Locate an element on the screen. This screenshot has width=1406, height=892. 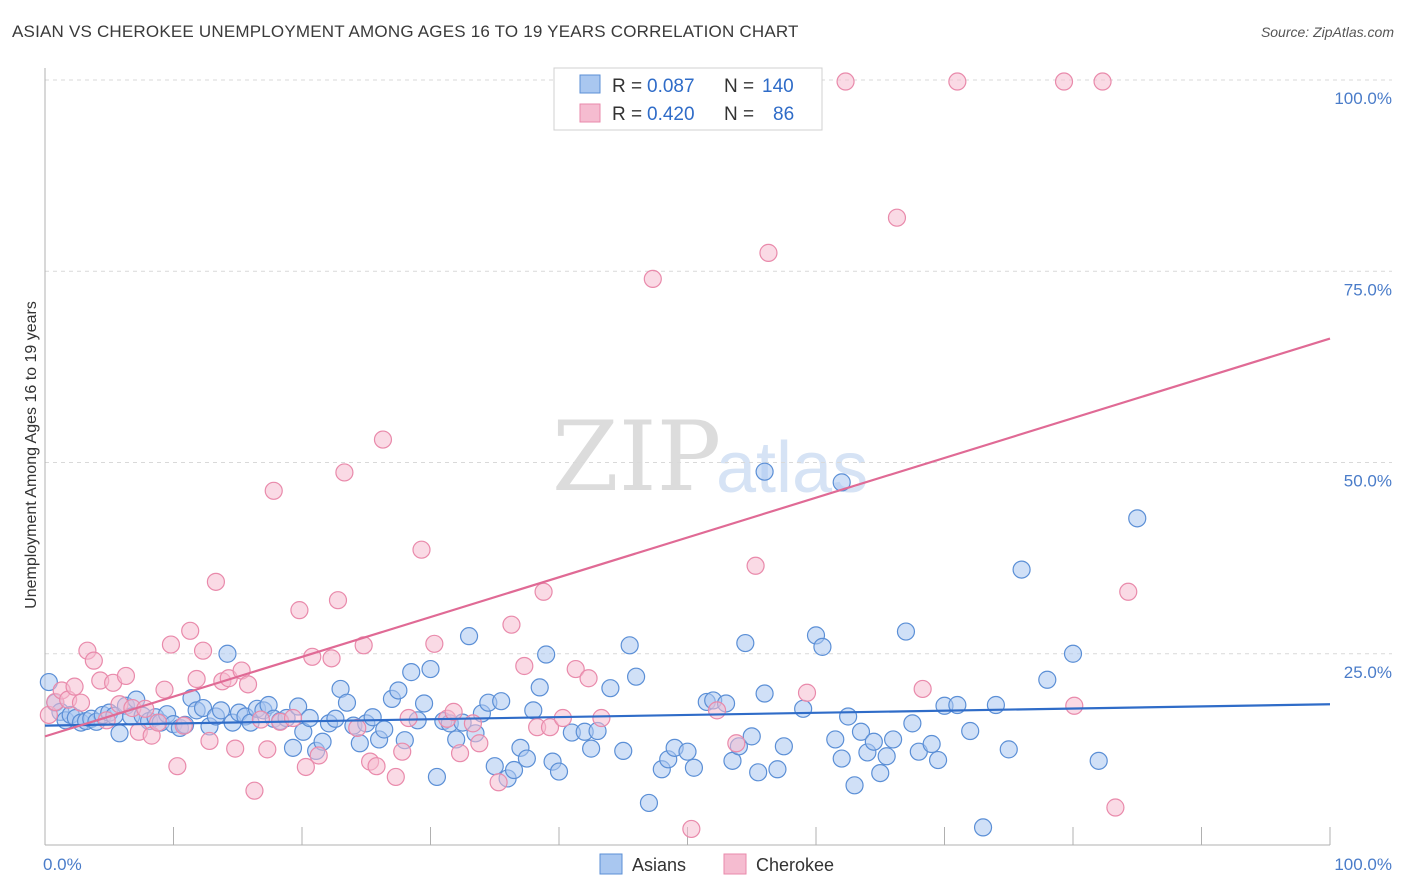
legend-cherokee-r-label: R = is located at coordinates (627, 114).